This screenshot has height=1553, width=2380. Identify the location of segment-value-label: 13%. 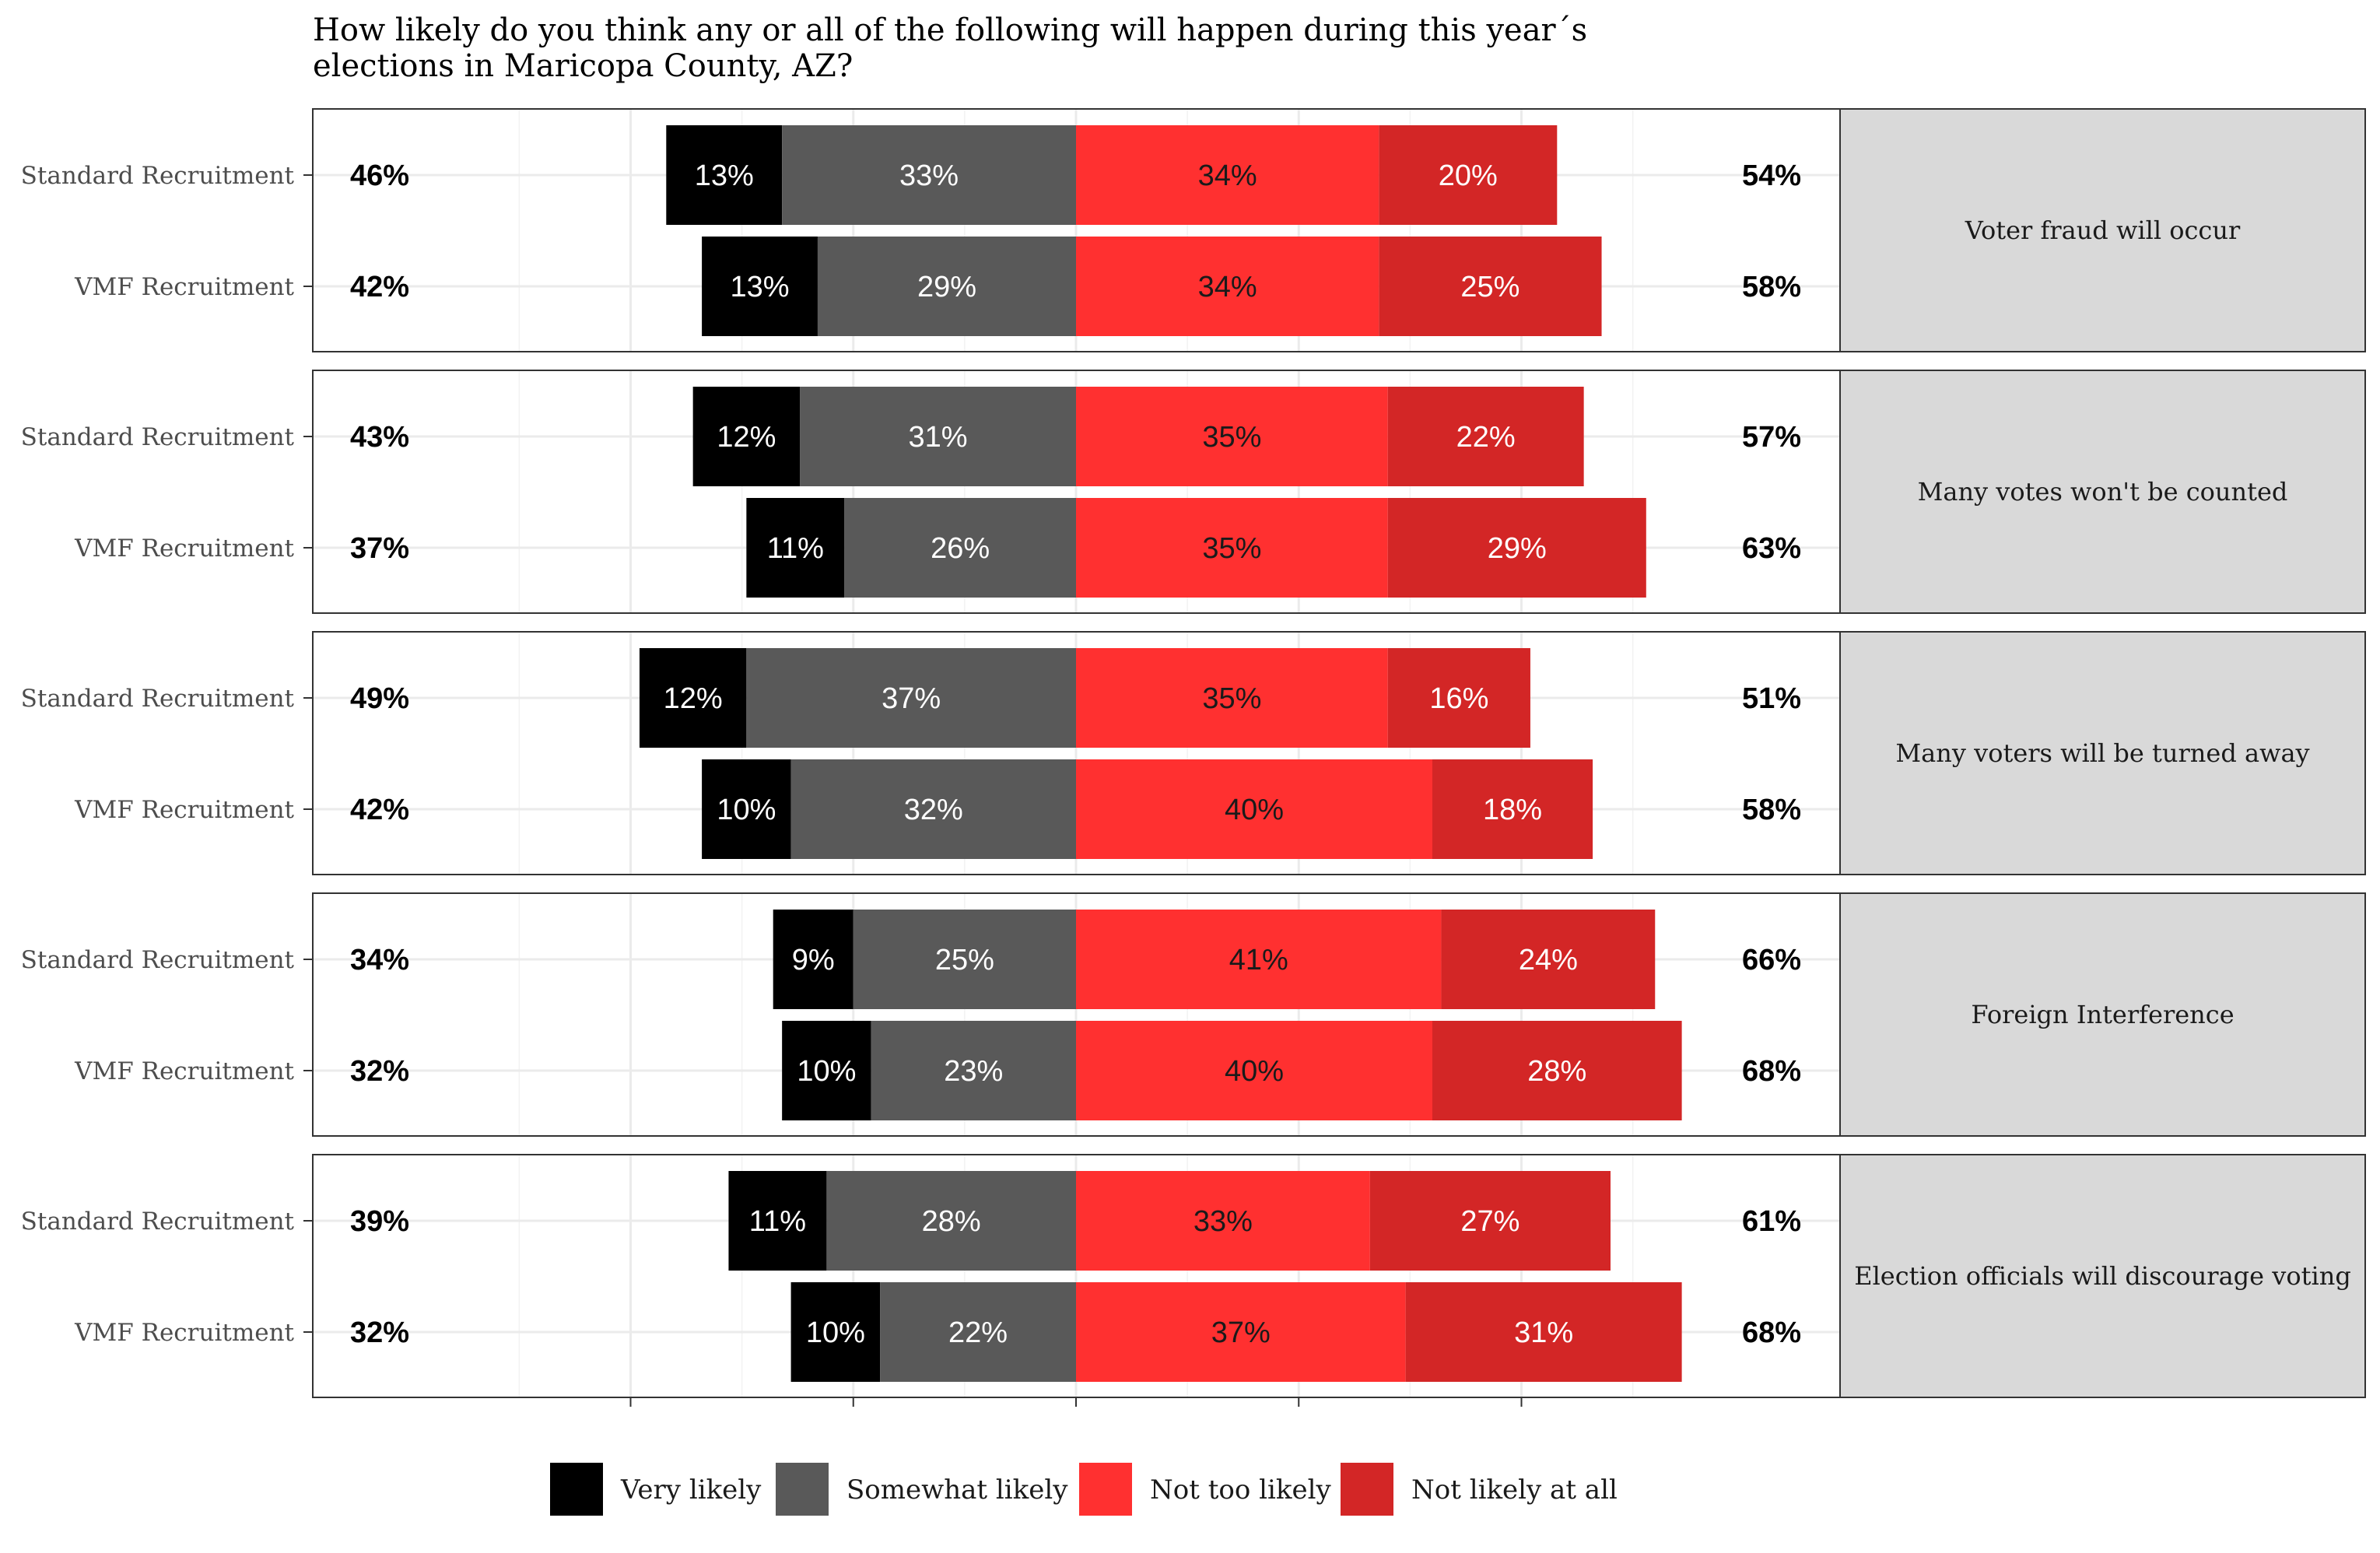
(760, 287).